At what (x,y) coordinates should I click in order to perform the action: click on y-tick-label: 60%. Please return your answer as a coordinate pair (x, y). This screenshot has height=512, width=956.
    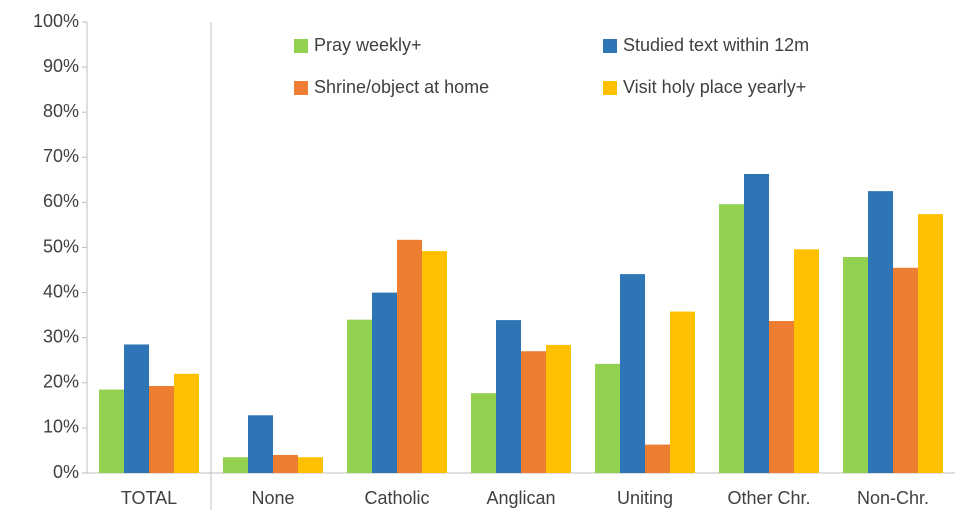
    Looking at the image, I should click on (61, 201).